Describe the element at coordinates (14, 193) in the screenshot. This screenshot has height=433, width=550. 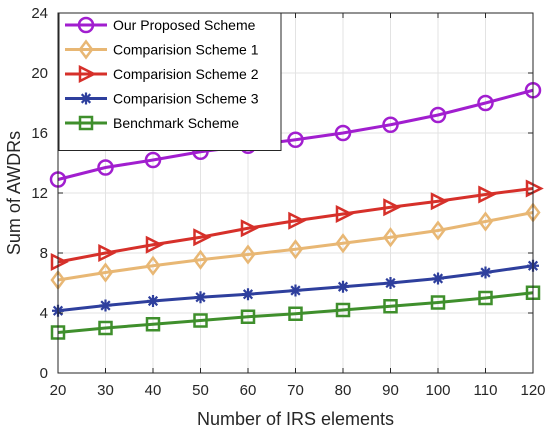
I see `y-axis-label: Sum of AWDRs` at that location.